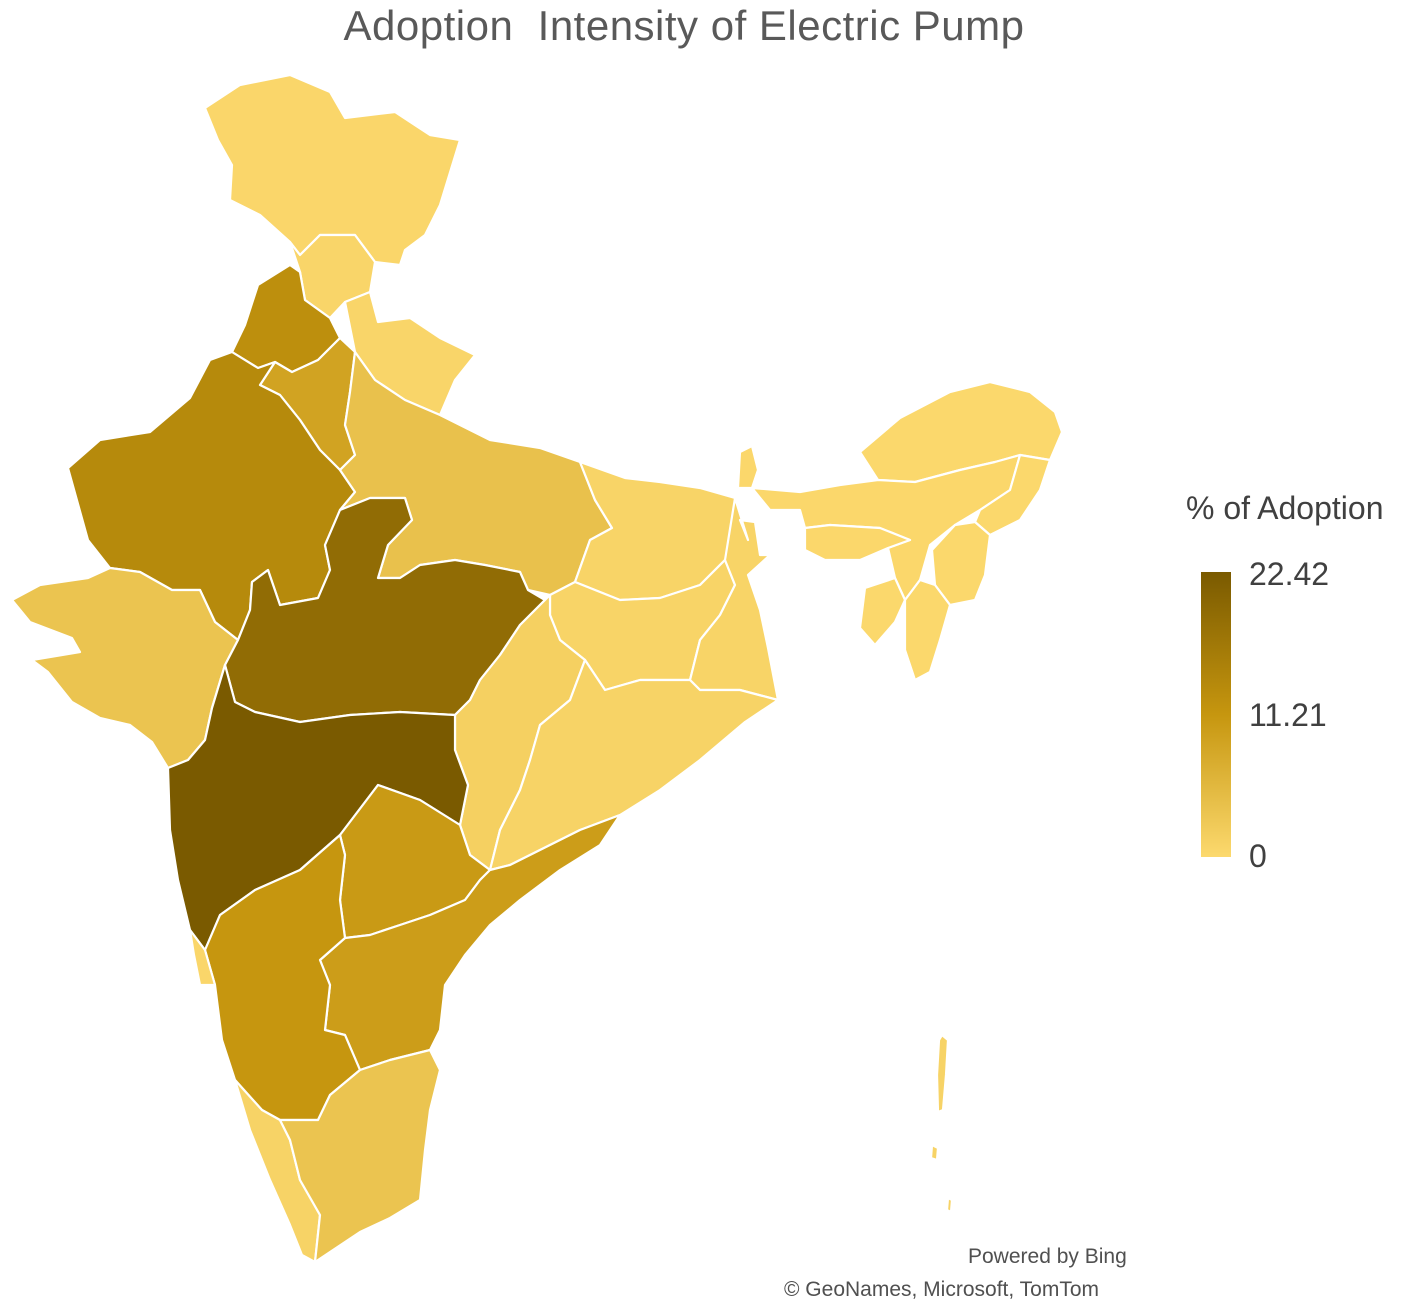  What do you see at coordinates (1285, 508) in the screenshot?
I see `legend-title: % of Adoption` at bounding box center [1285, 508].